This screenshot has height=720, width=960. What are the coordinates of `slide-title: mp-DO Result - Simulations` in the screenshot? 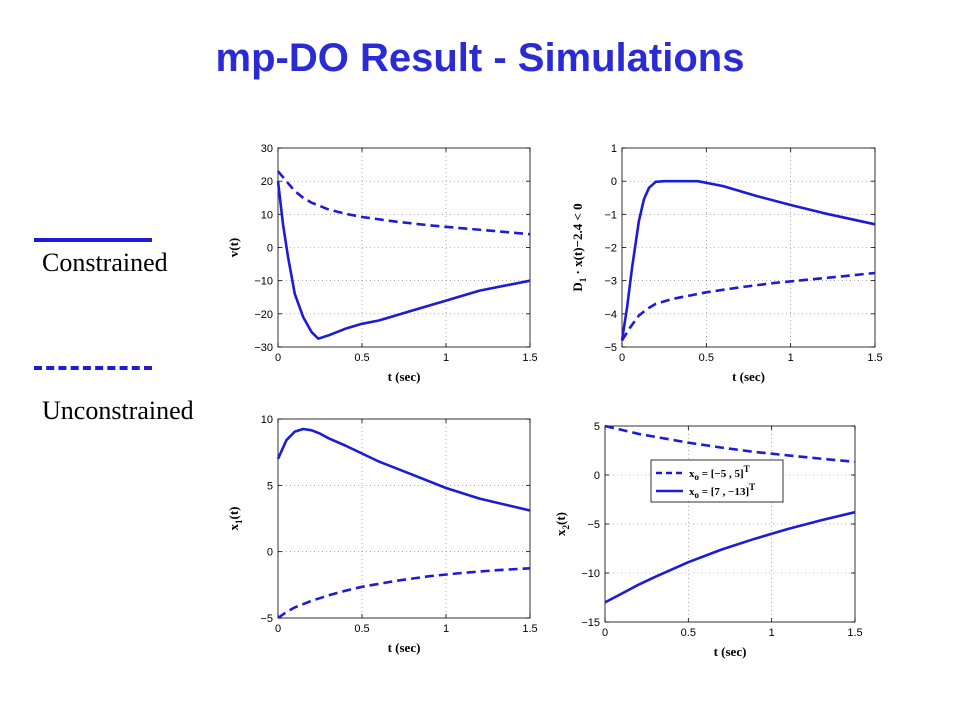 It's located at (480, 58).